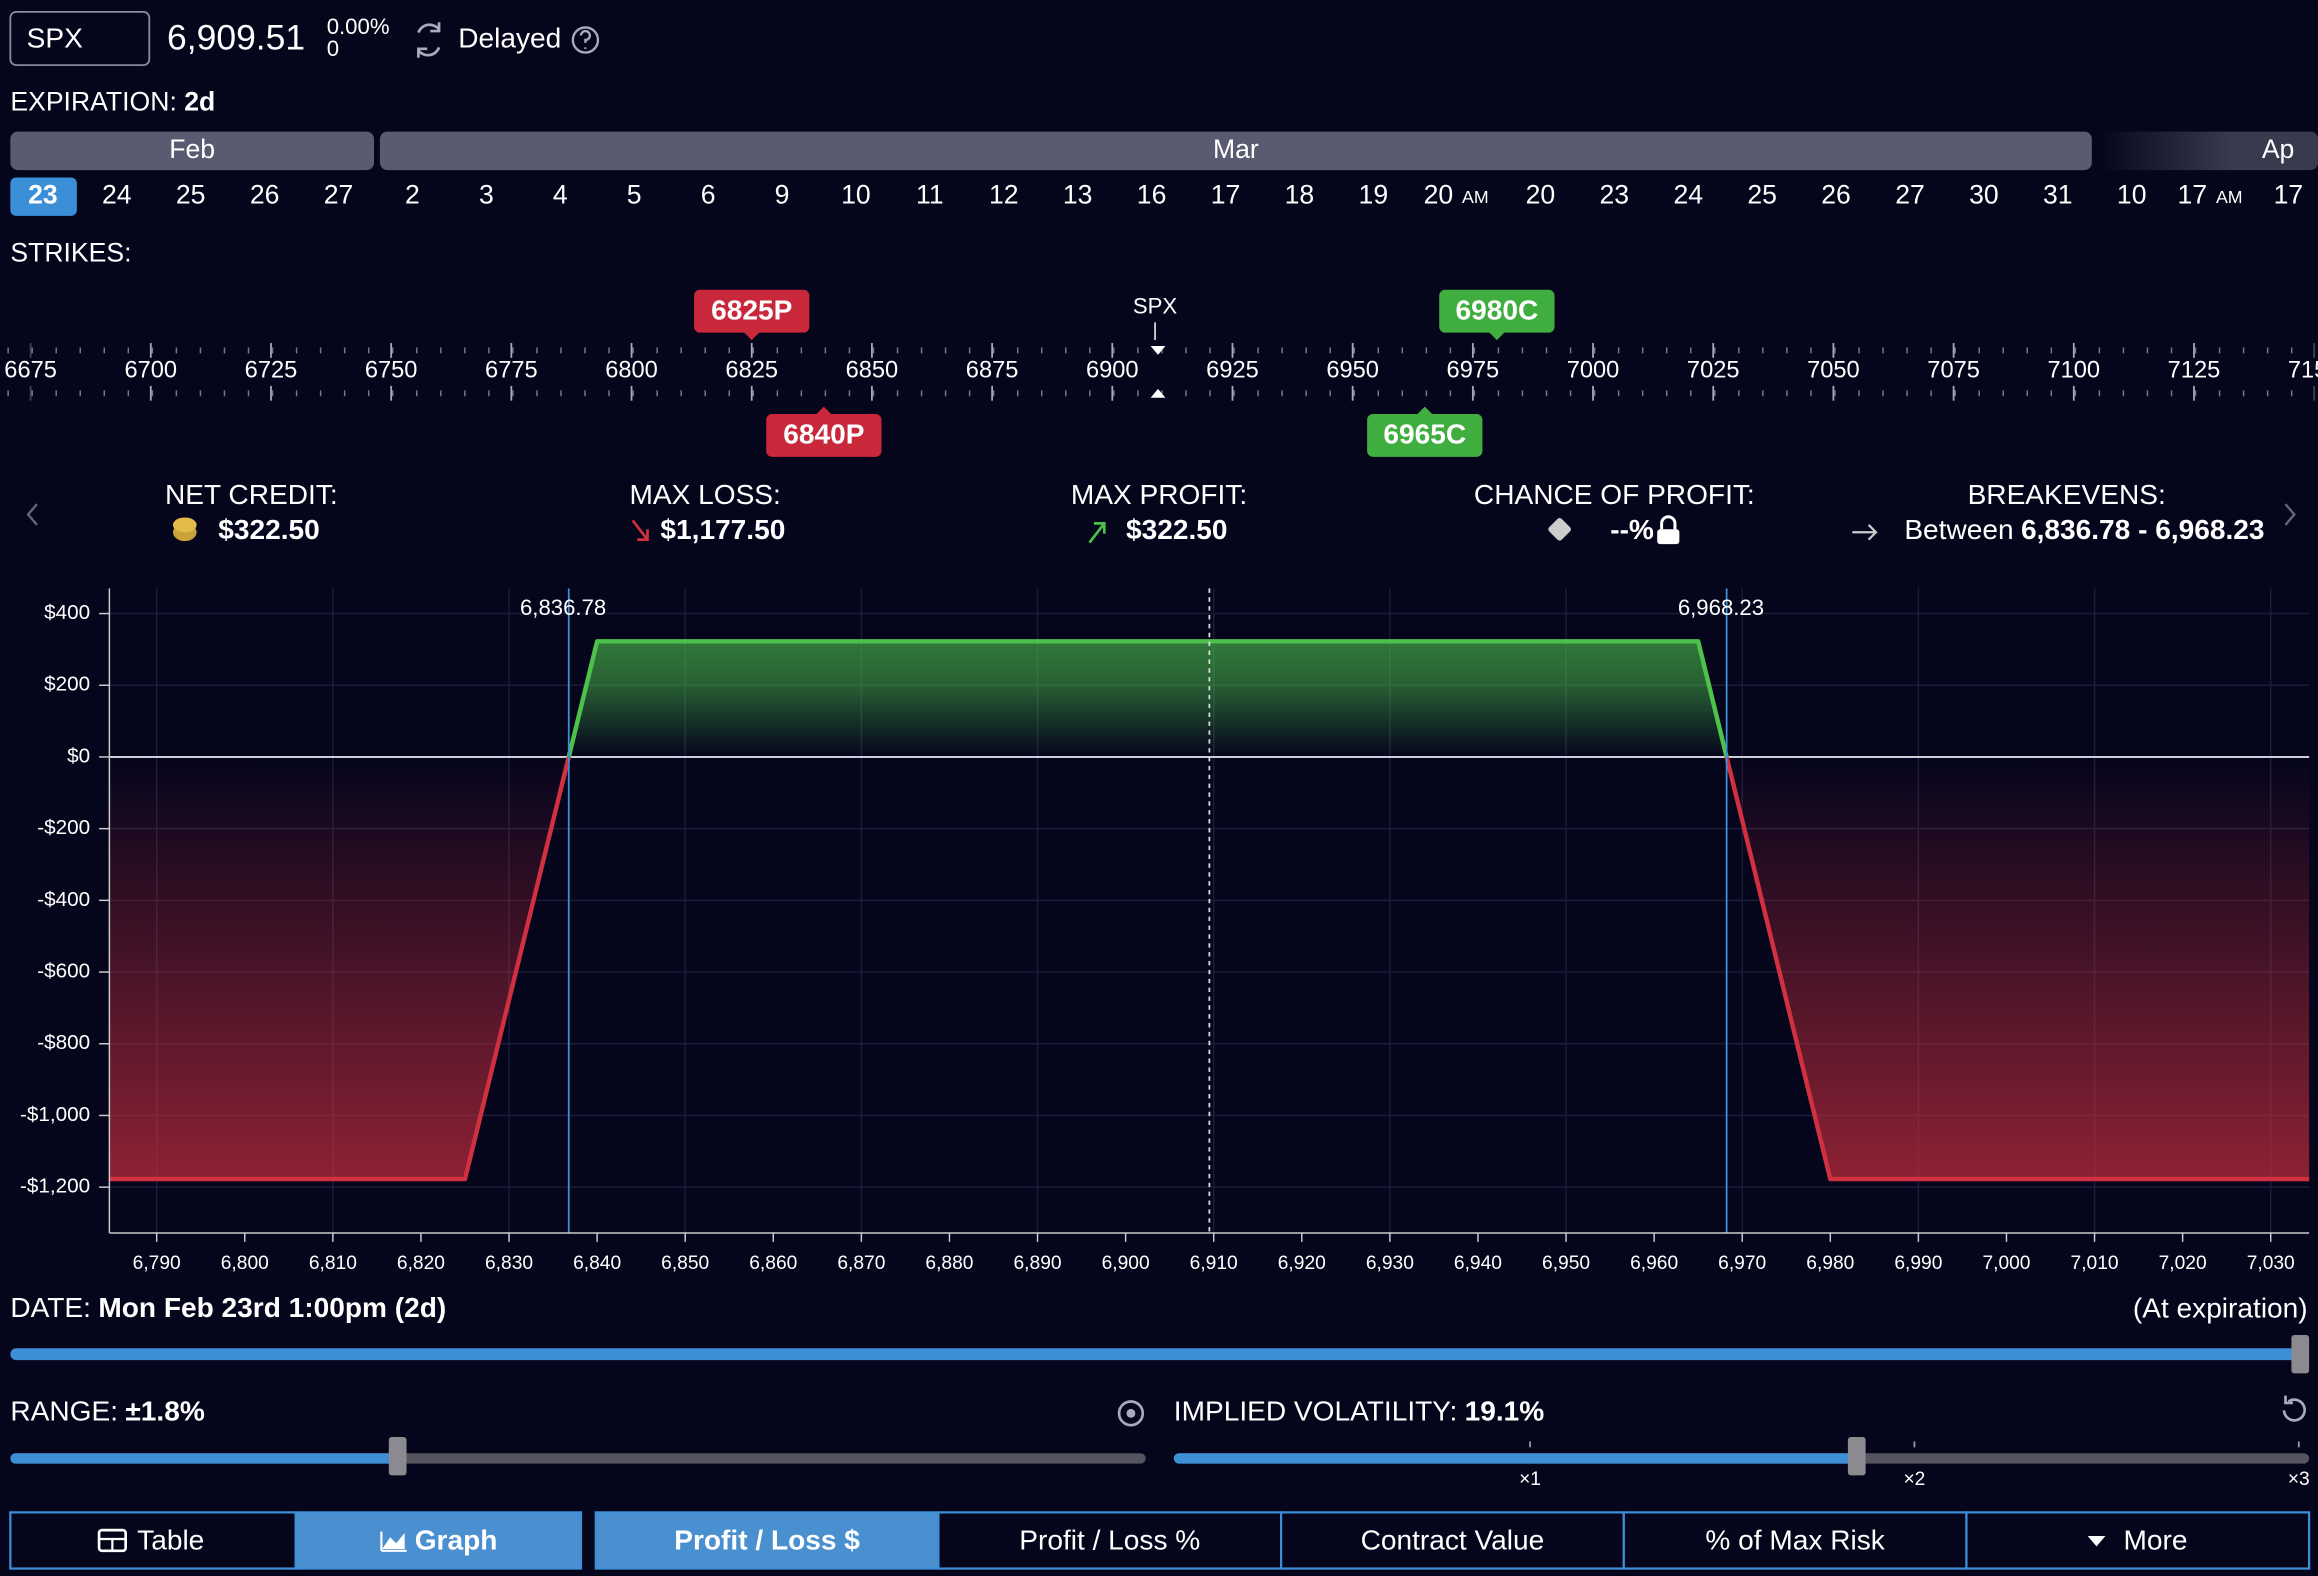 The image size is (2318, 1576). What do you see at coordinates (153, 1540) in the screenshot?
I see `view-button: Table` at bounding box center [153, 1540].